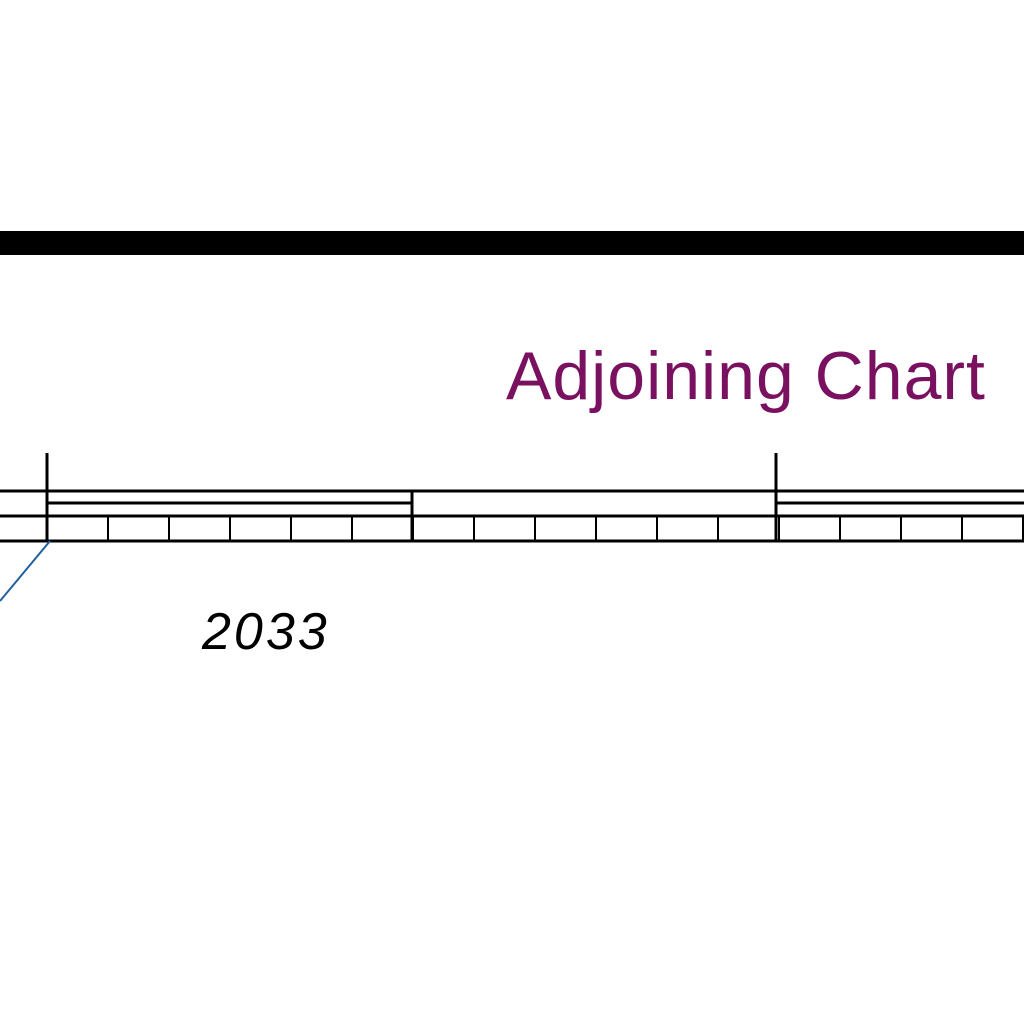  I want to click on chart-neatline, so click(512, 243).